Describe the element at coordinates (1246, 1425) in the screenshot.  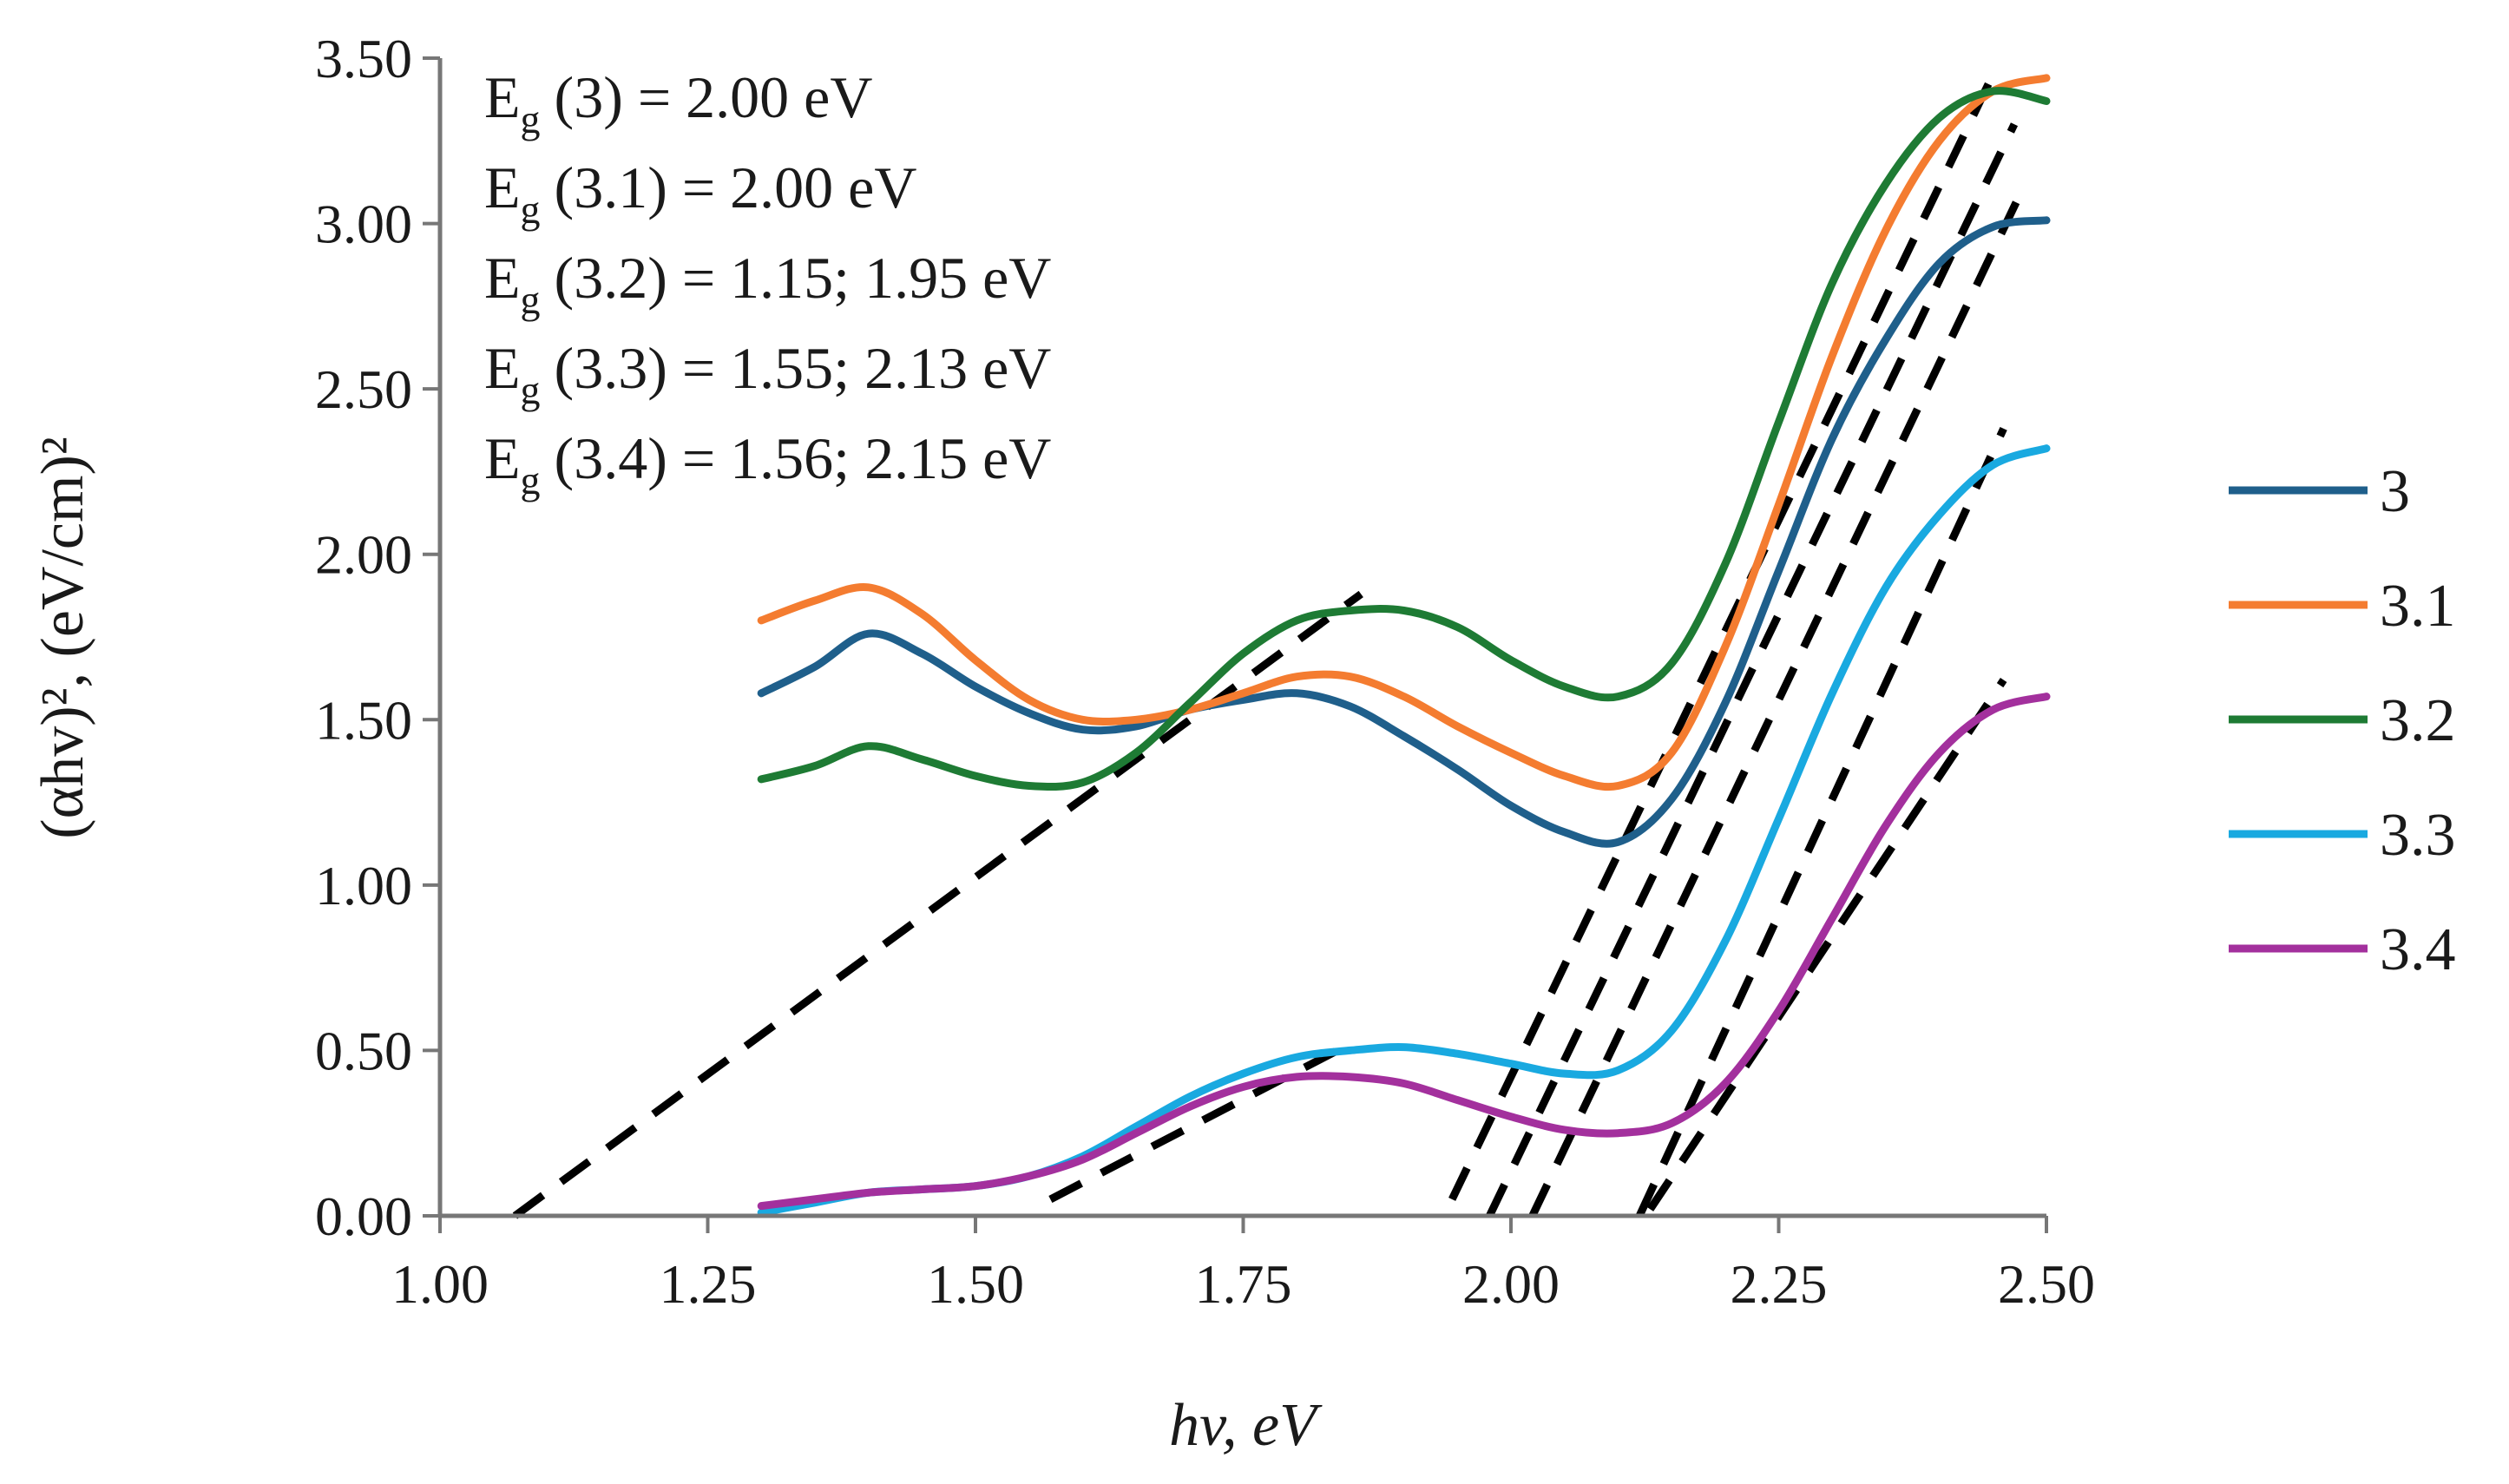
I see `x-axis-title: hv, eV` at that location.